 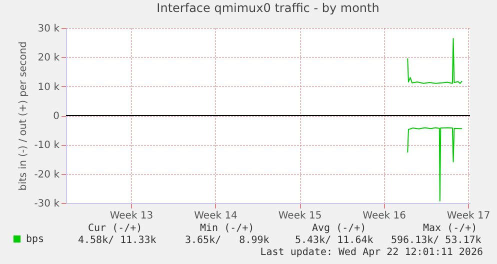 I want to click on x-tick-label: Week 13, so click(x=132, y=216).